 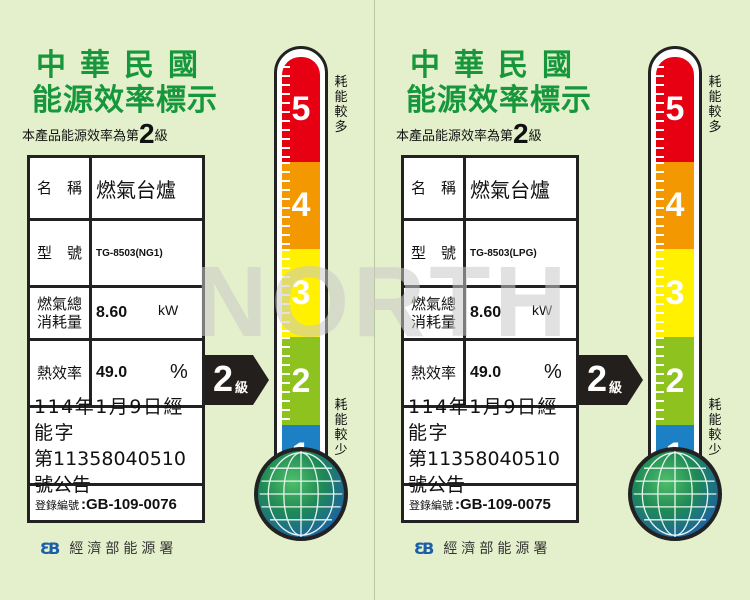 What do you see at coordinates (521, 254) in the screenshot?
I see `model-value: TG-8503(LPG)` at bounding box center [521, 254].